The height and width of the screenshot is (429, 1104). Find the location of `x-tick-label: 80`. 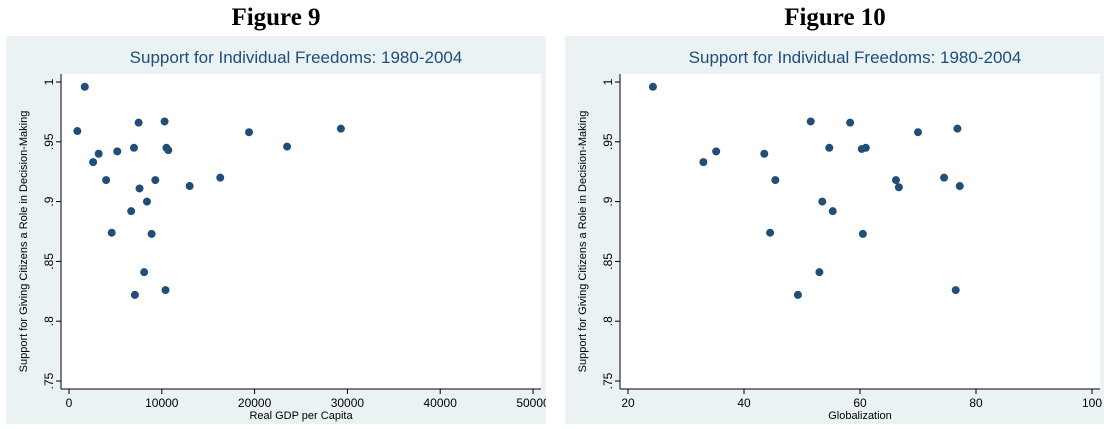

x-tick-label: 80 is located at coordinates (976, 403).